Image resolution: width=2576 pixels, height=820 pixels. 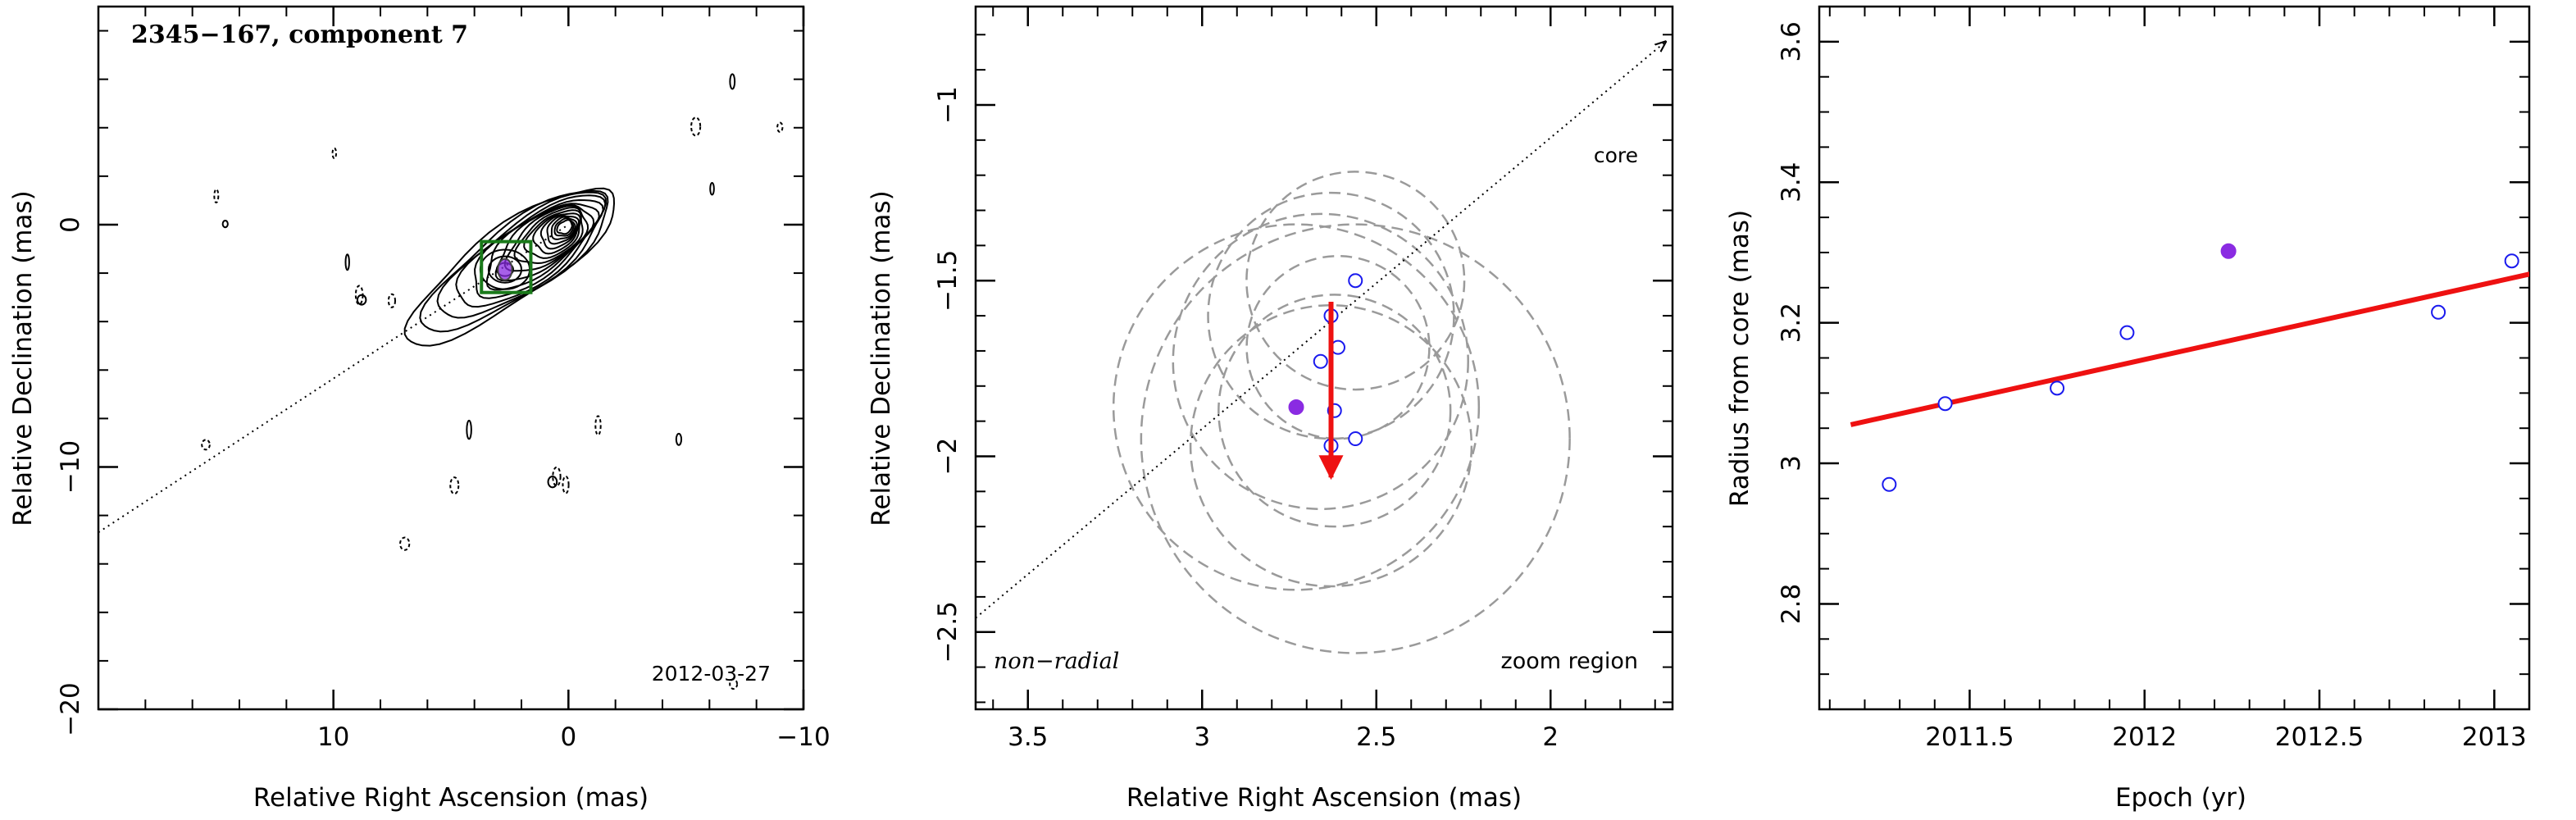 I want to click on zoom-box, so click(x=507, y=266).